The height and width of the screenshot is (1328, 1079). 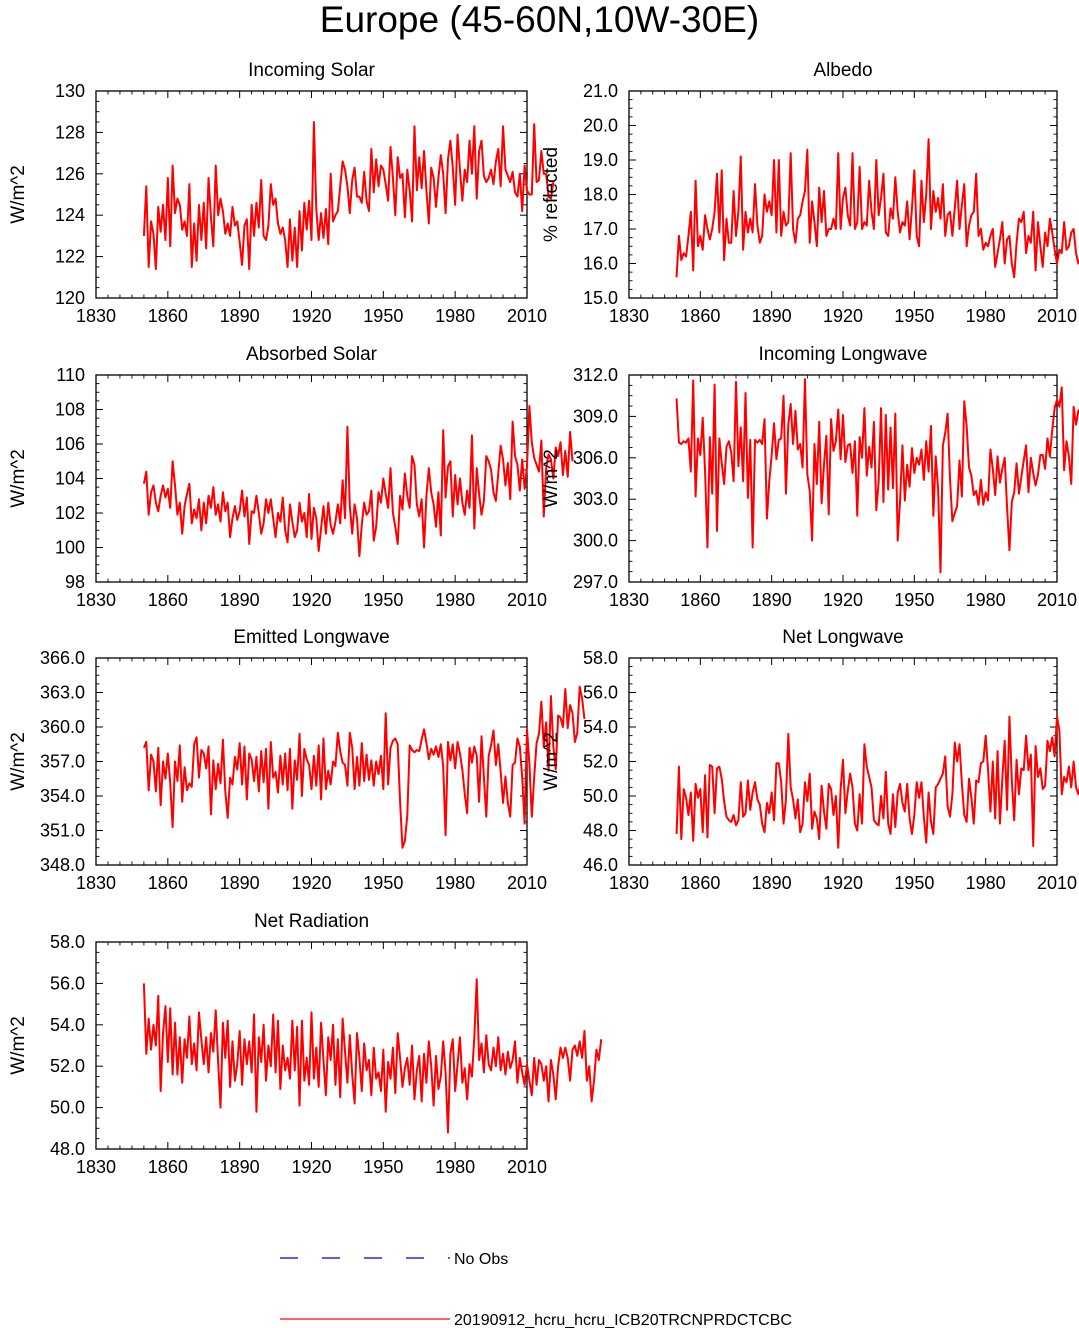 What do you see at coordinates (62, 727) in the screenshot?
I see `y-tick-label: 360.0` at bounding box center [62, 727].